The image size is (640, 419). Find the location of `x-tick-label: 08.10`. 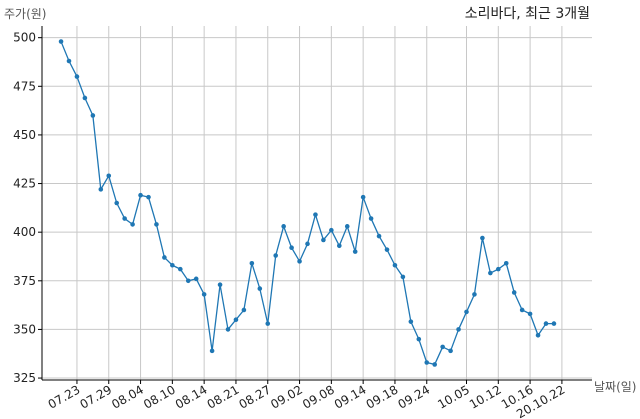

x-tick-label: 08.10 is located at coordinates (159, 396).